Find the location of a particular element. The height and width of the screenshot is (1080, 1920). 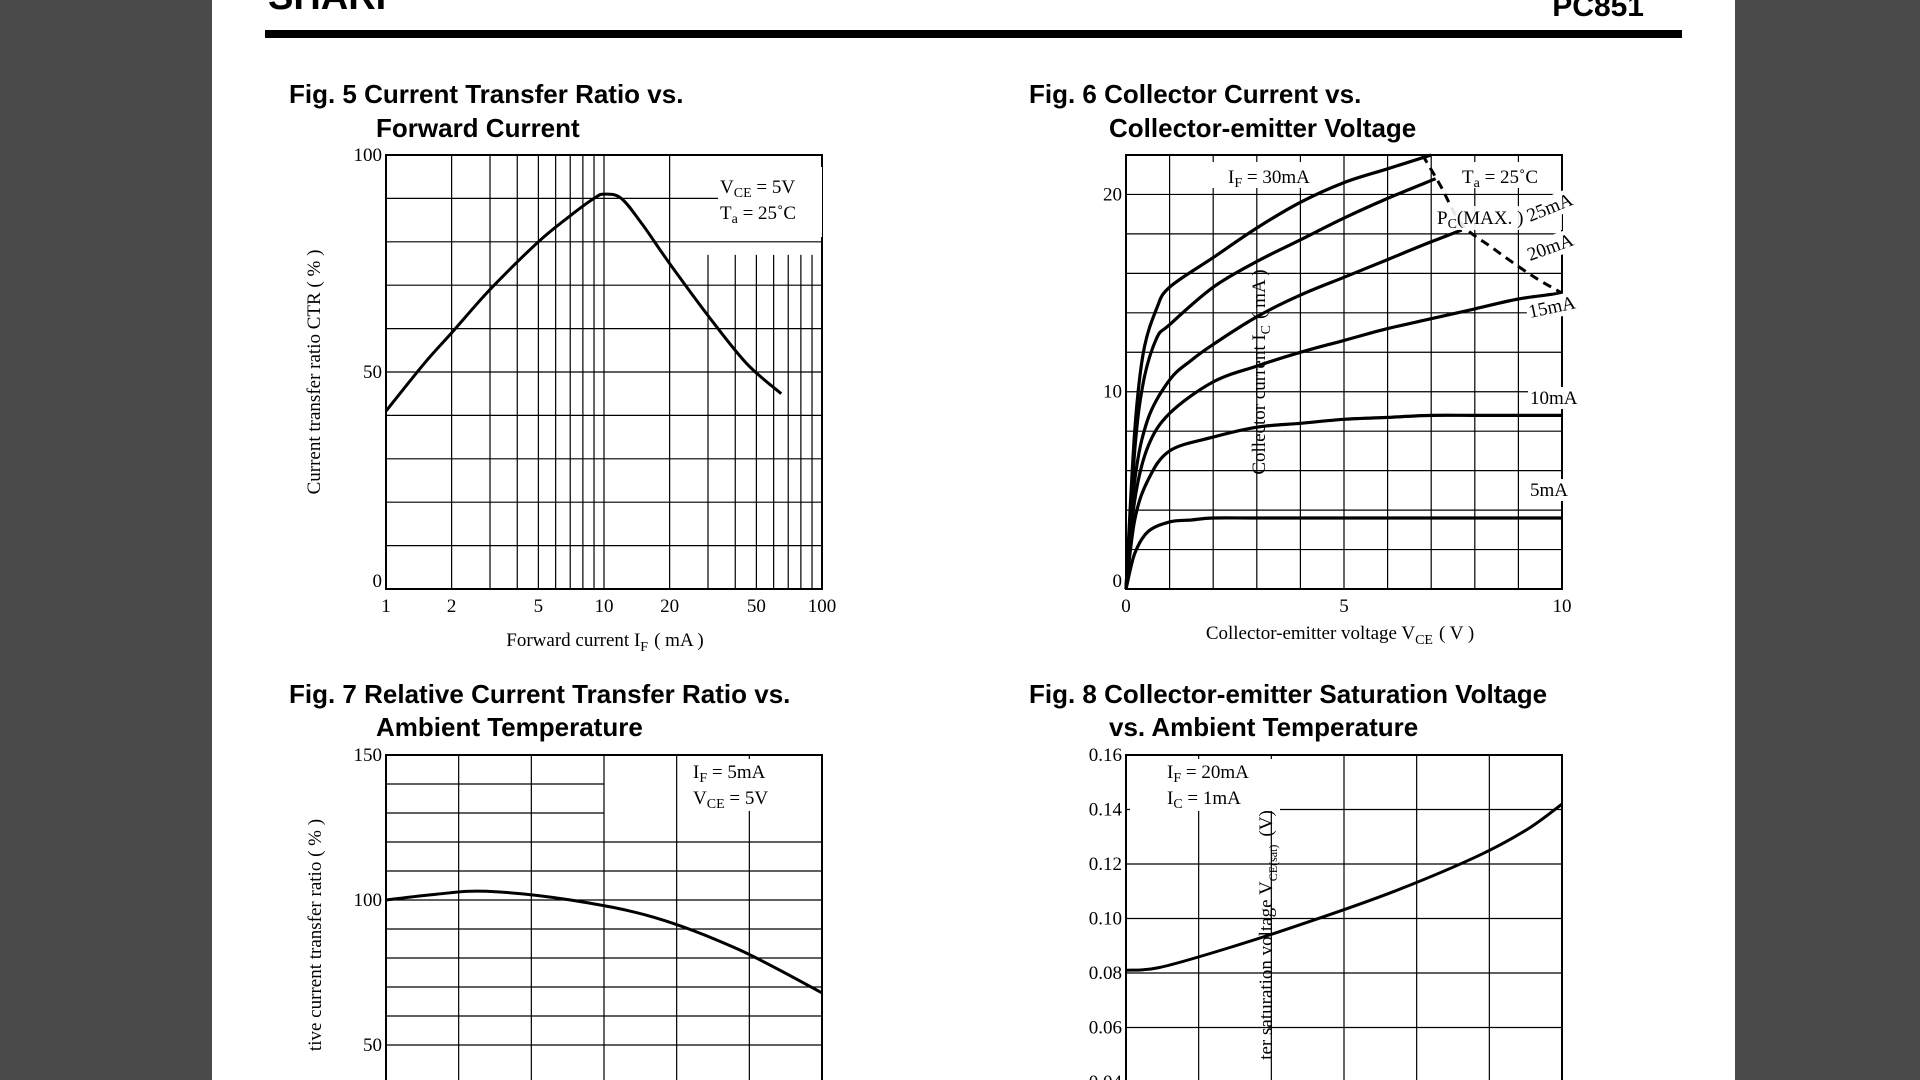

fig5-x-tick: 20 is located at coordinates (669, 606).